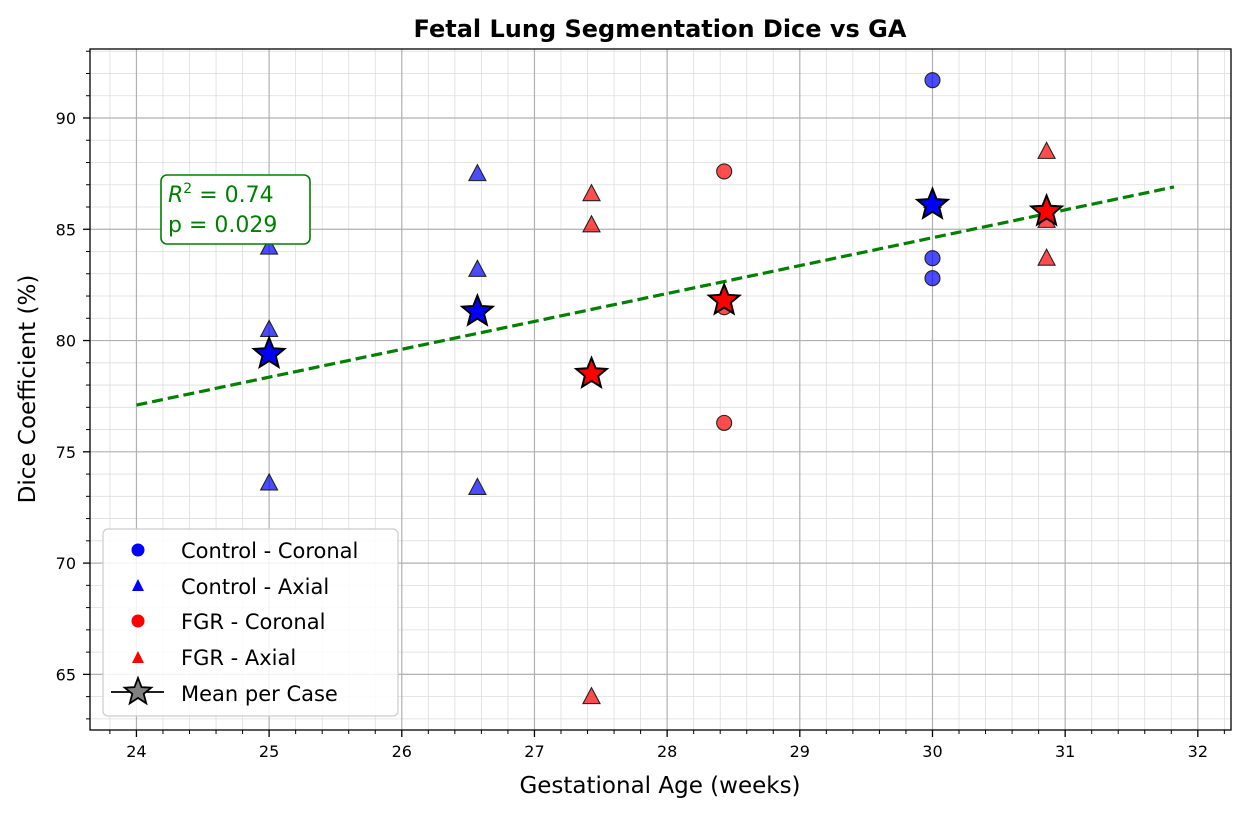  Describe the element at coordinates (66, 452) in the screenshot. I see `y-tick-label: 75` at that location.